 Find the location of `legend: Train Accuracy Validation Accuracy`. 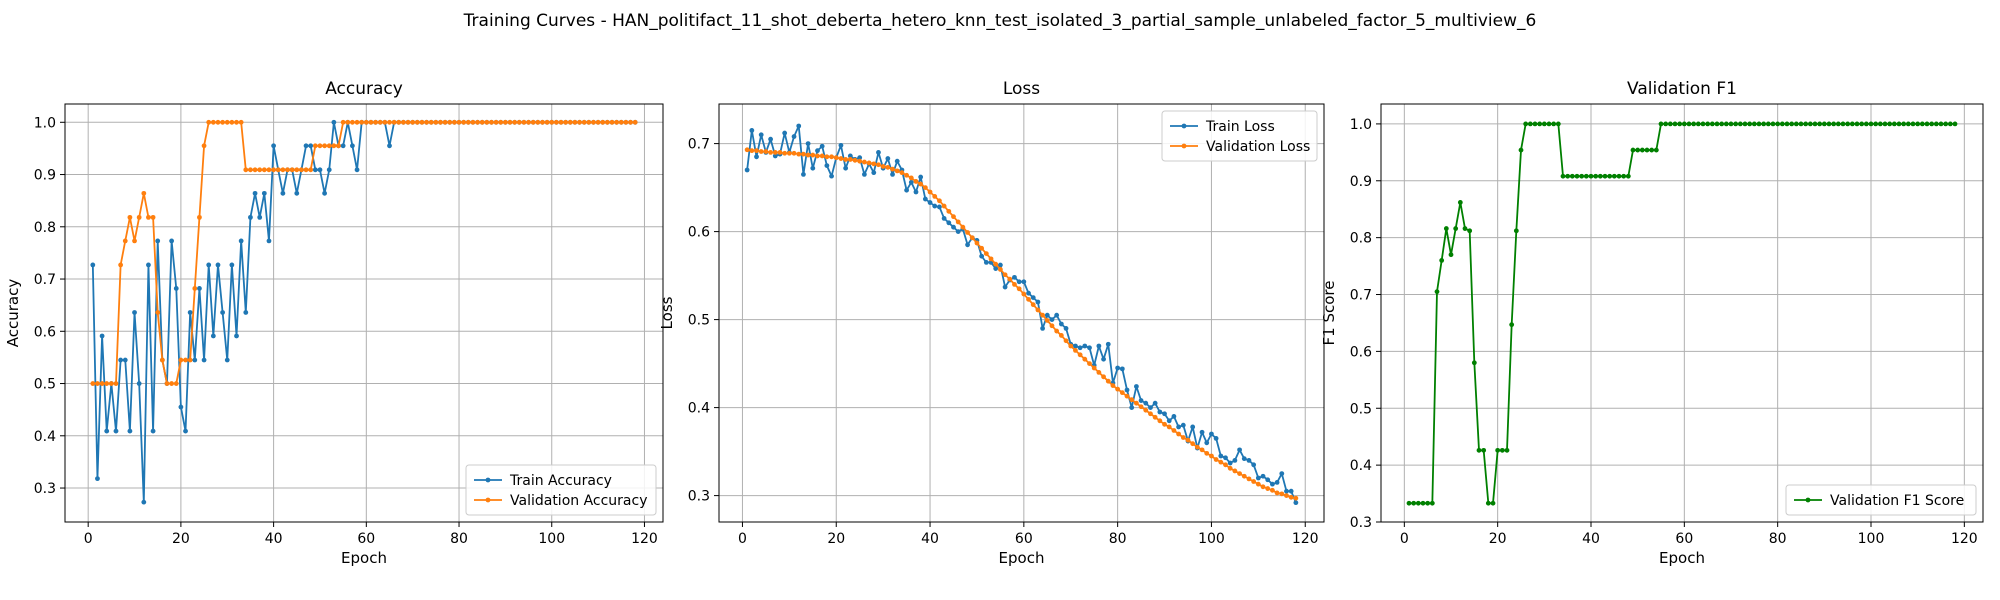

legend: Train Accuracy Validation Accuracy is located at coordinates (561, 490).